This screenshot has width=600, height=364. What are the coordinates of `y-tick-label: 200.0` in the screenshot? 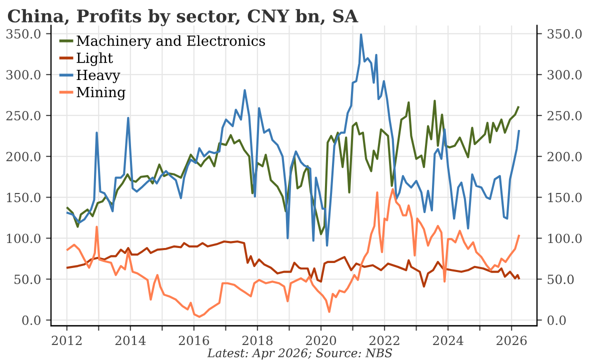 It's located at (23, 157).